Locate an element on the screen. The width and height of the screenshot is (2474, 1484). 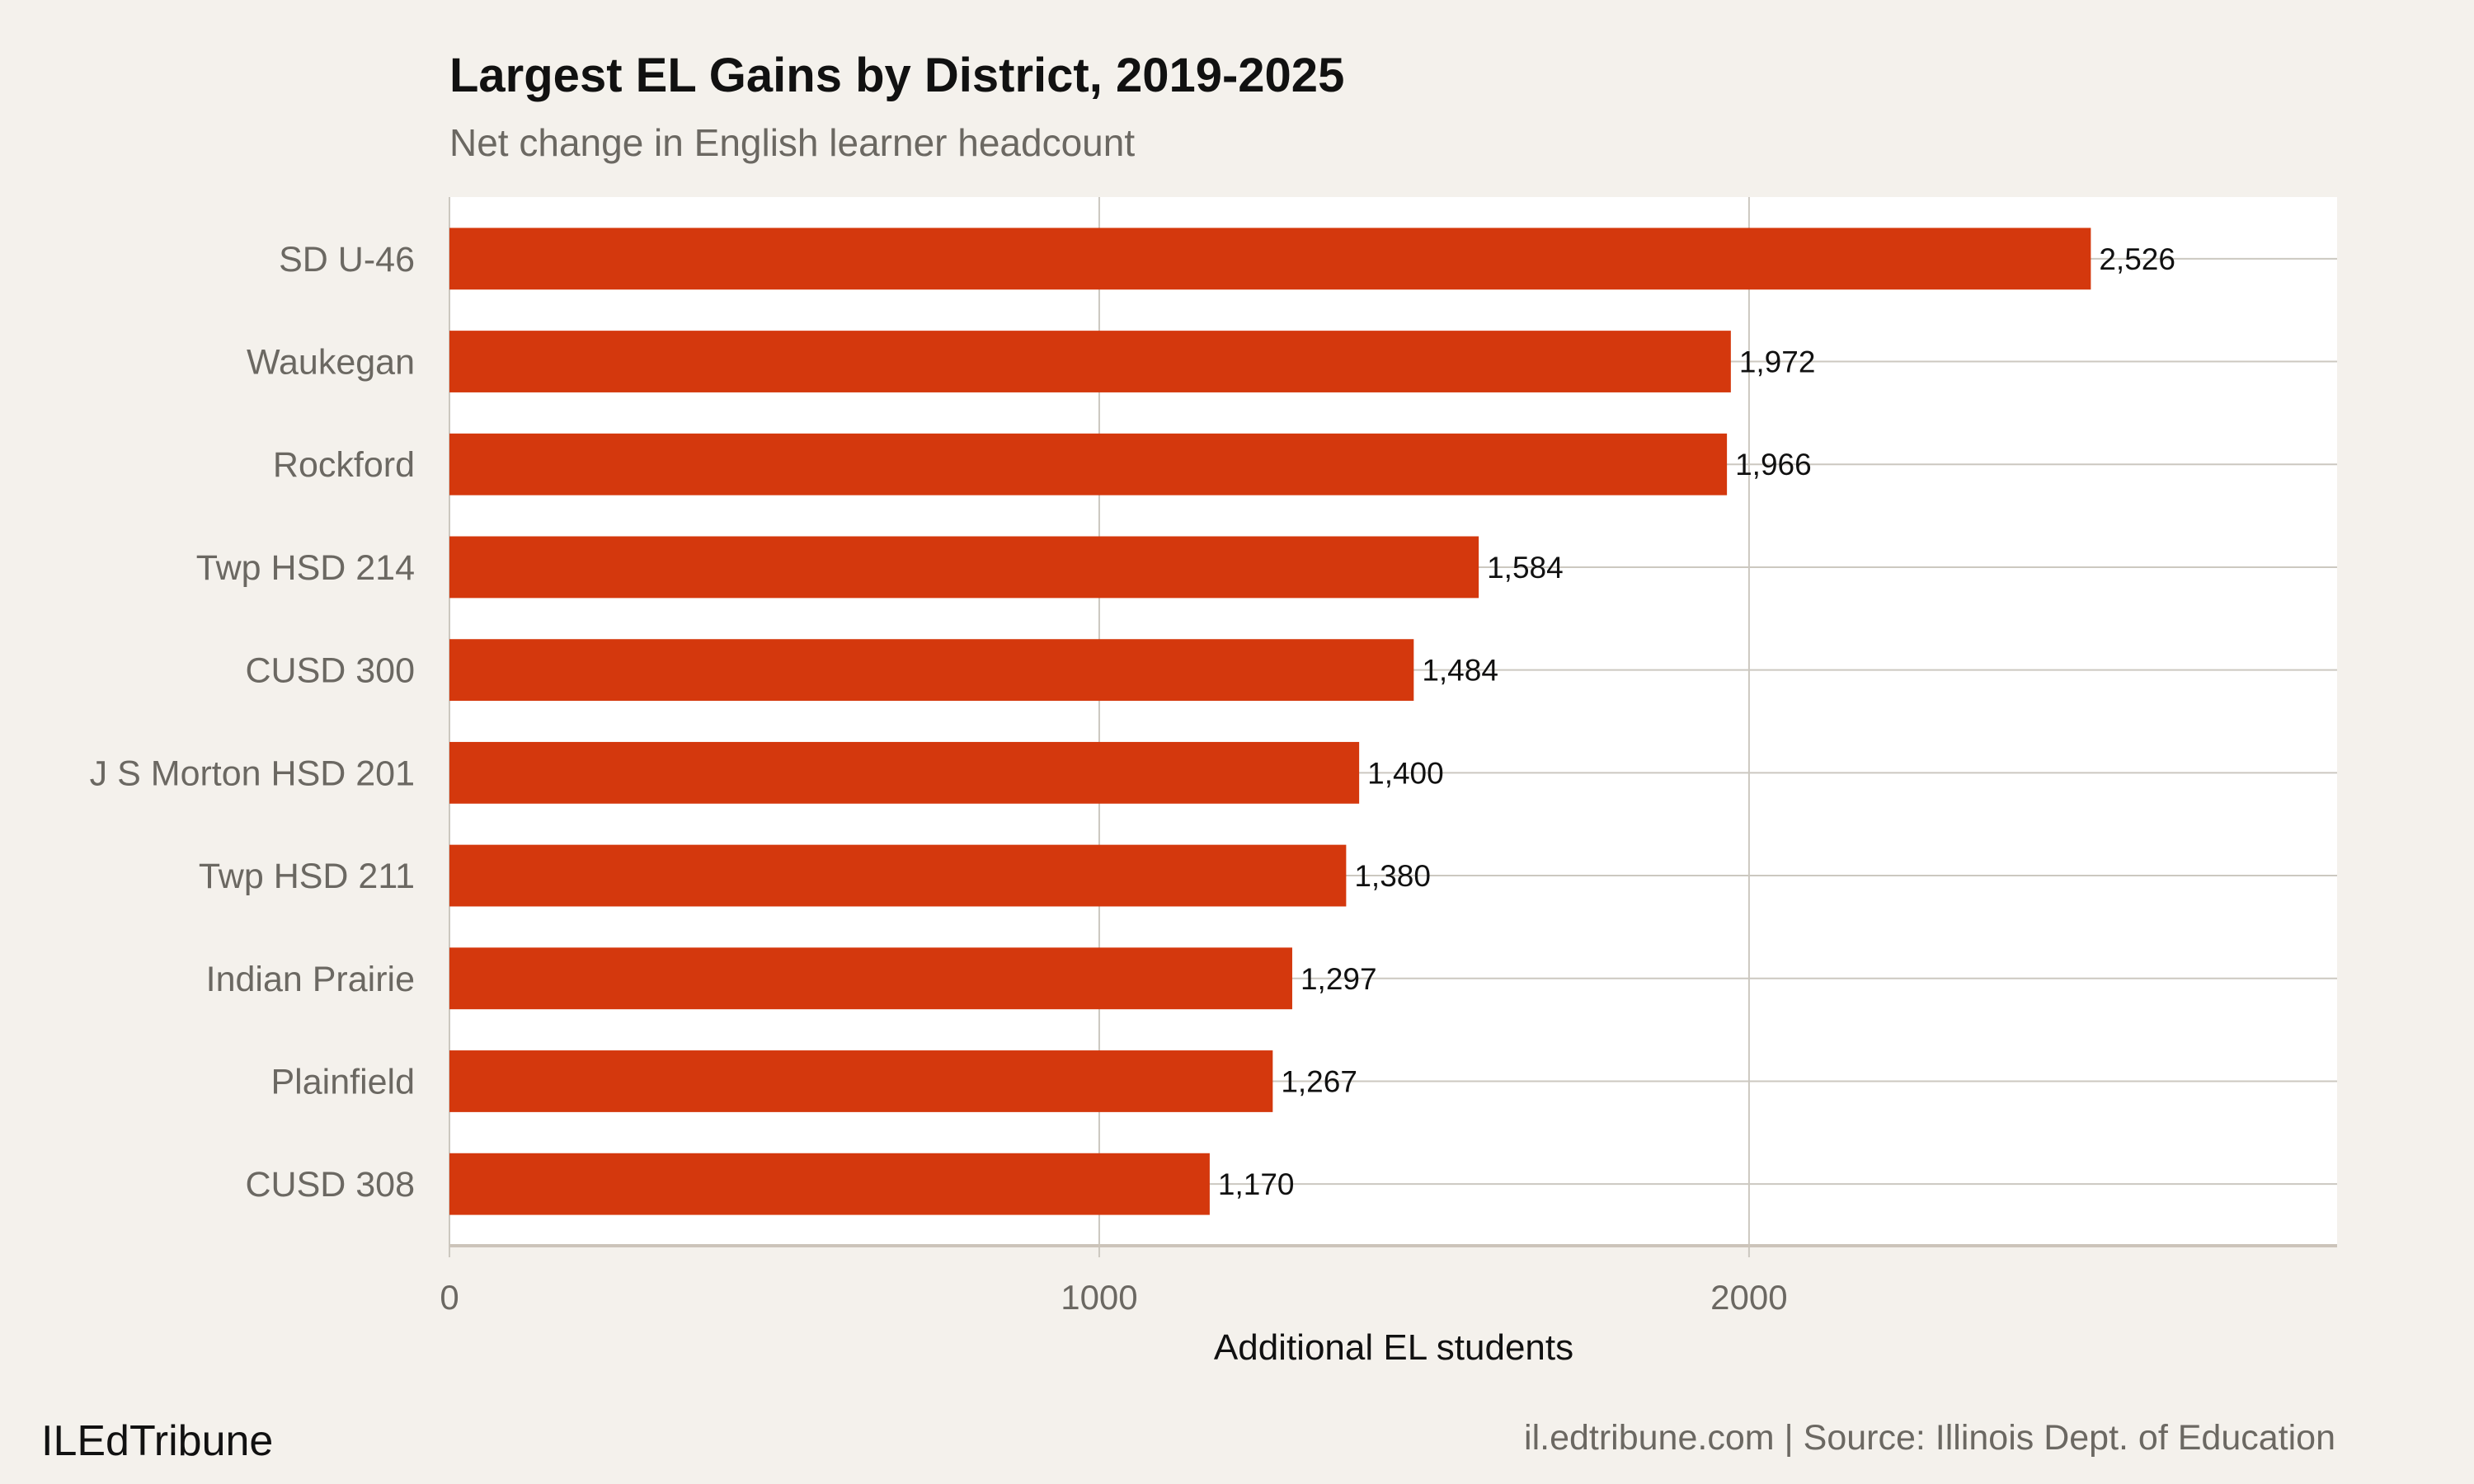
x-tick-label: 1000 is located at coordinates (1099, 1297).